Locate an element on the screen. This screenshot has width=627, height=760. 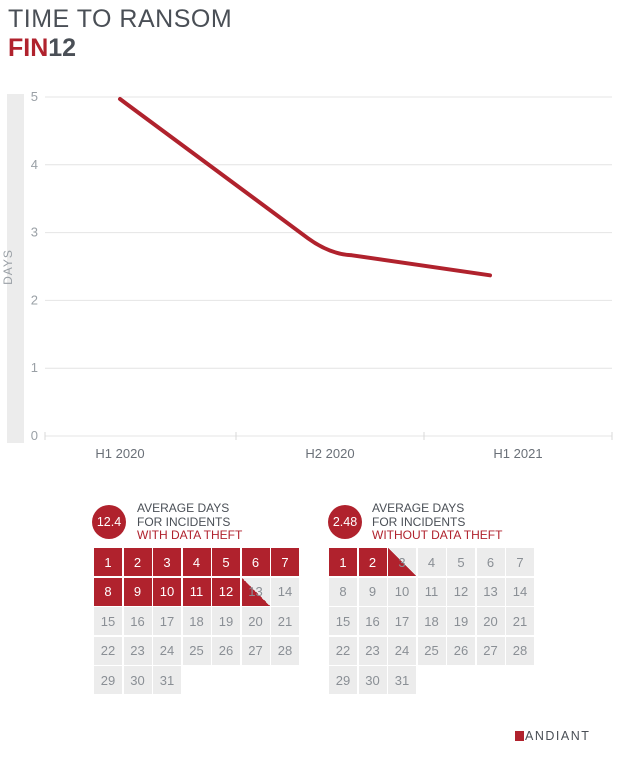
chart-subtitle: FIN12 is located at coordinates (42, 48).